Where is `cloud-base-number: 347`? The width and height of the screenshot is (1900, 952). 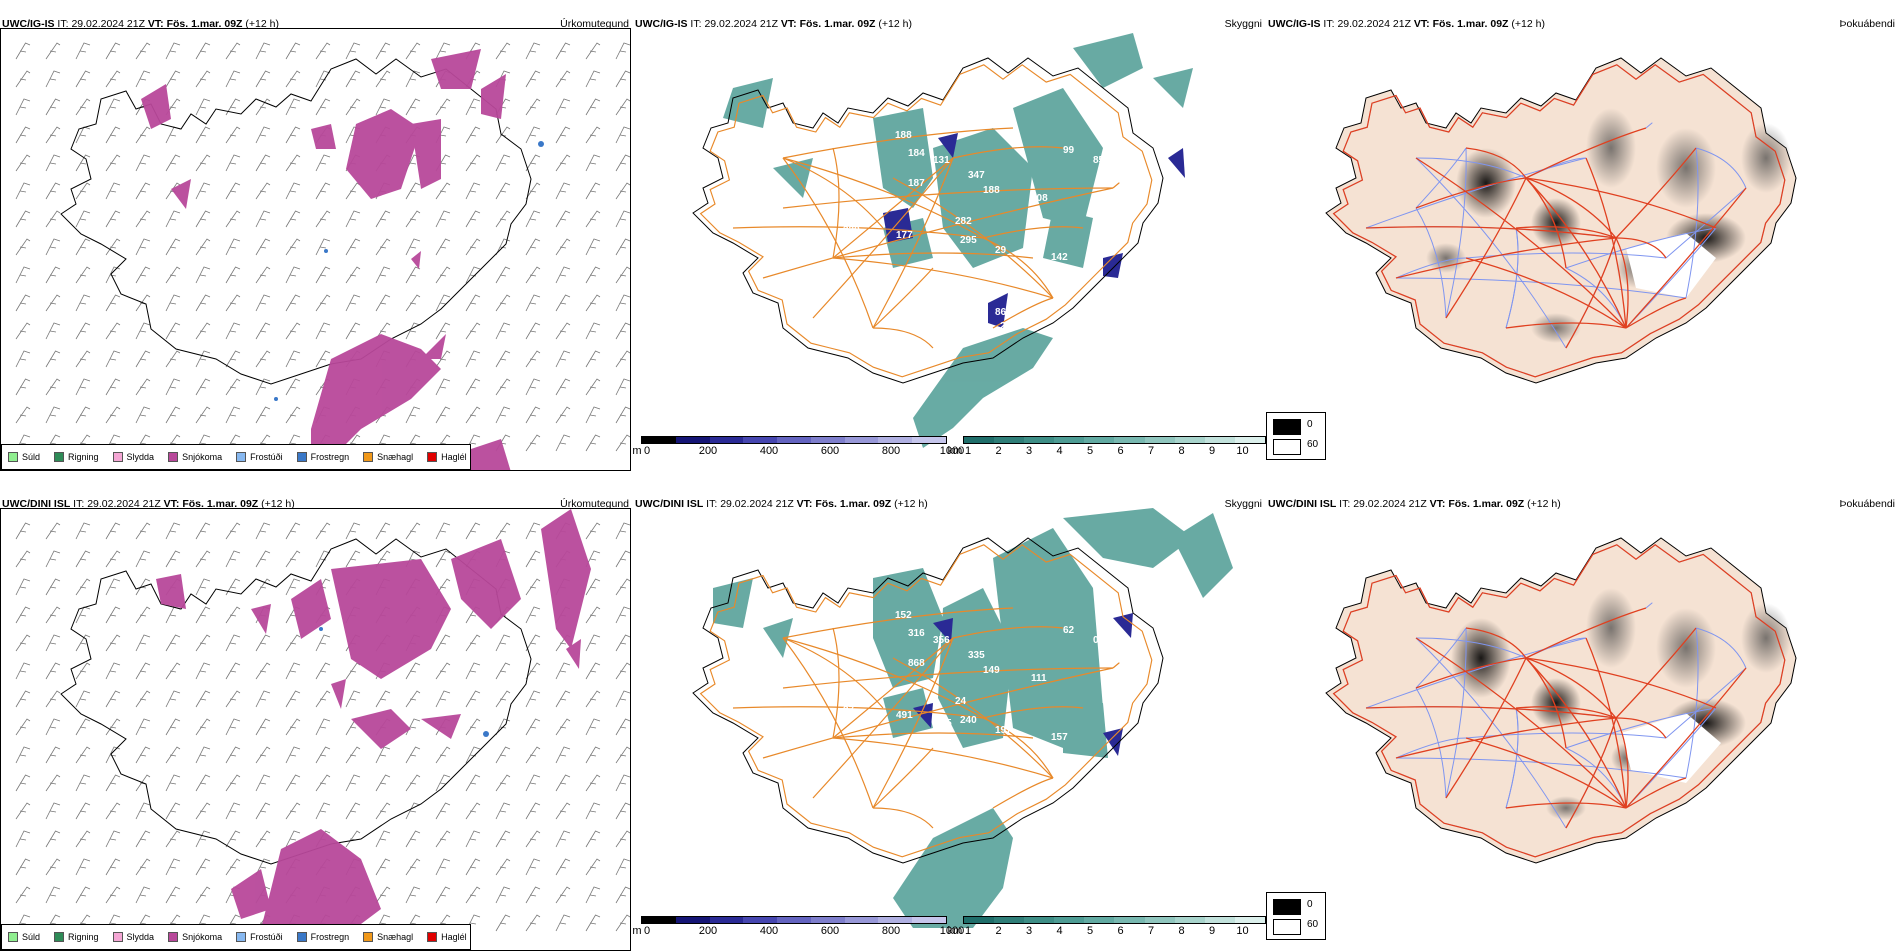 cloud-base-number: 347 is located at coordinates (976, 175).